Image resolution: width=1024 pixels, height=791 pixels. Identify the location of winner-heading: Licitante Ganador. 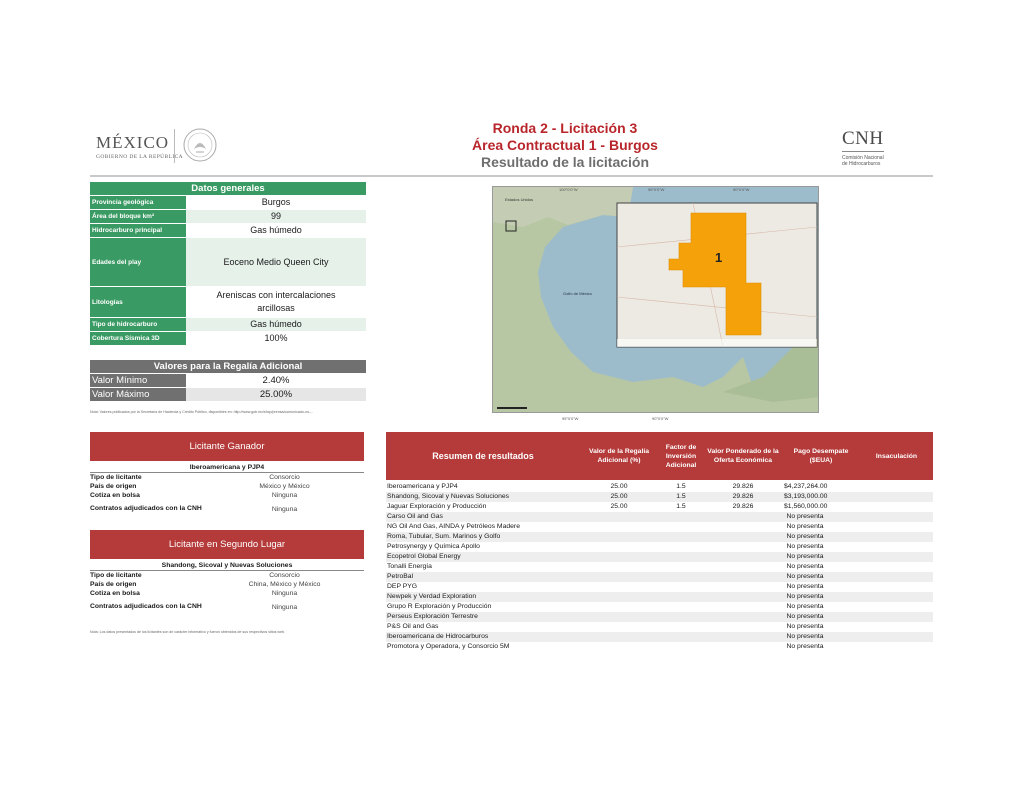
(227, 446).